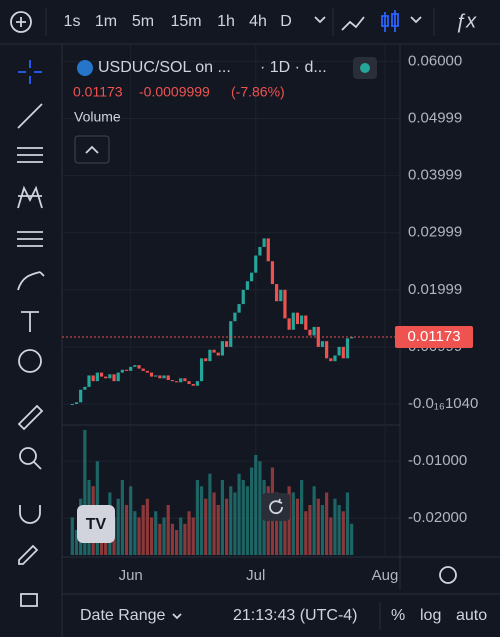 Image resolution: width=500 pixels, height=637 pixels. What do you see at coordinates (72, 21) in the screenshot?
I see `interval-button: 1s` at bounding box center [72, 21].